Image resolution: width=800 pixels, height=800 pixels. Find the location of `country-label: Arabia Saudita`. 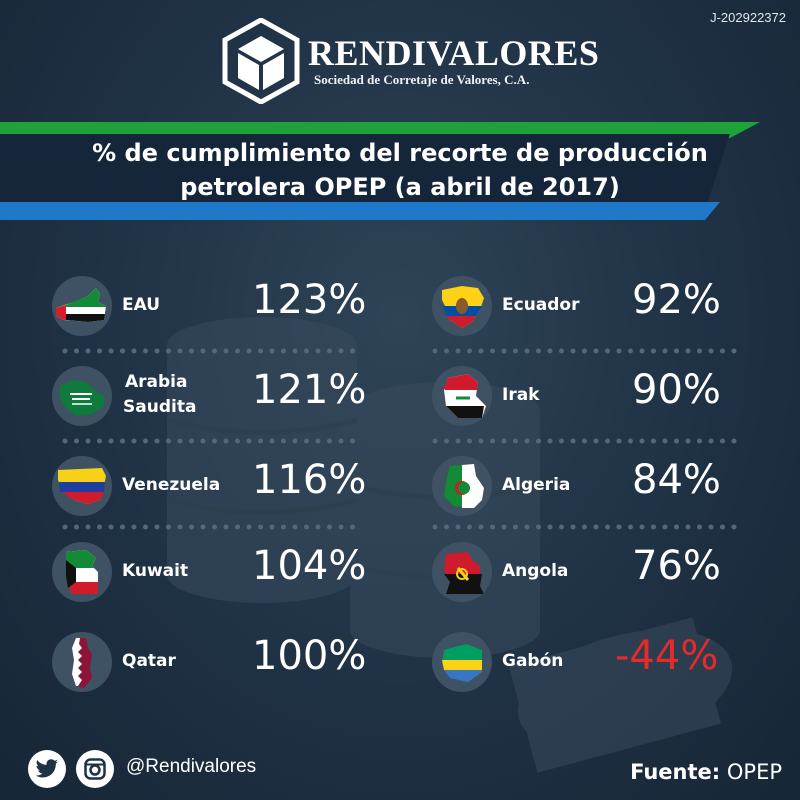

country-label: Arabia Saudita is located at coordinates (159, 395).